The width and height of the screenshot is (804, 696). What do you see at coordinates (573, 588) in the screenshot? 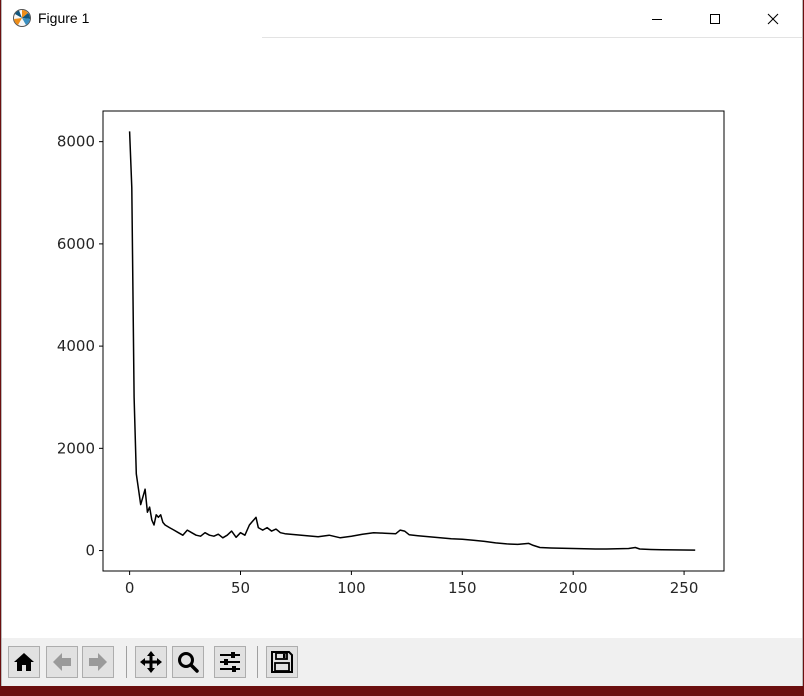
I see `x-tick-label: 200` at bounding box center [573, 588].